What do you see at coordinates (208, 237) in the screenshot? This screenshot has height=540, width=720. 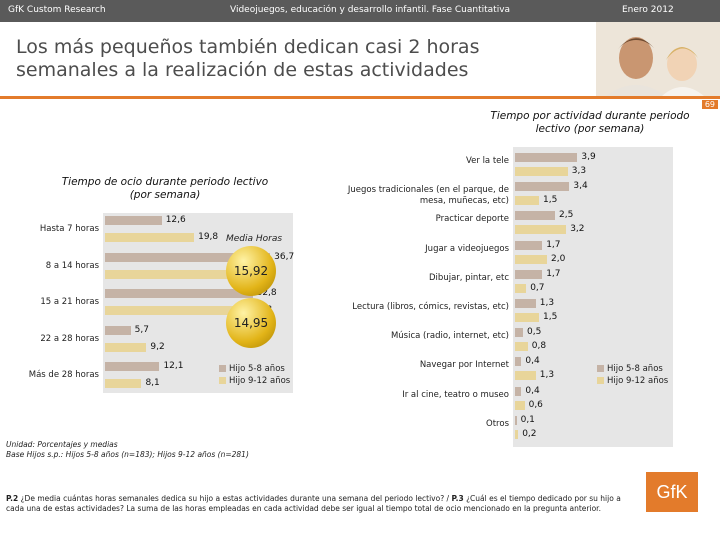 I see `value-label: 19,8` at bounding box center [208, 237].